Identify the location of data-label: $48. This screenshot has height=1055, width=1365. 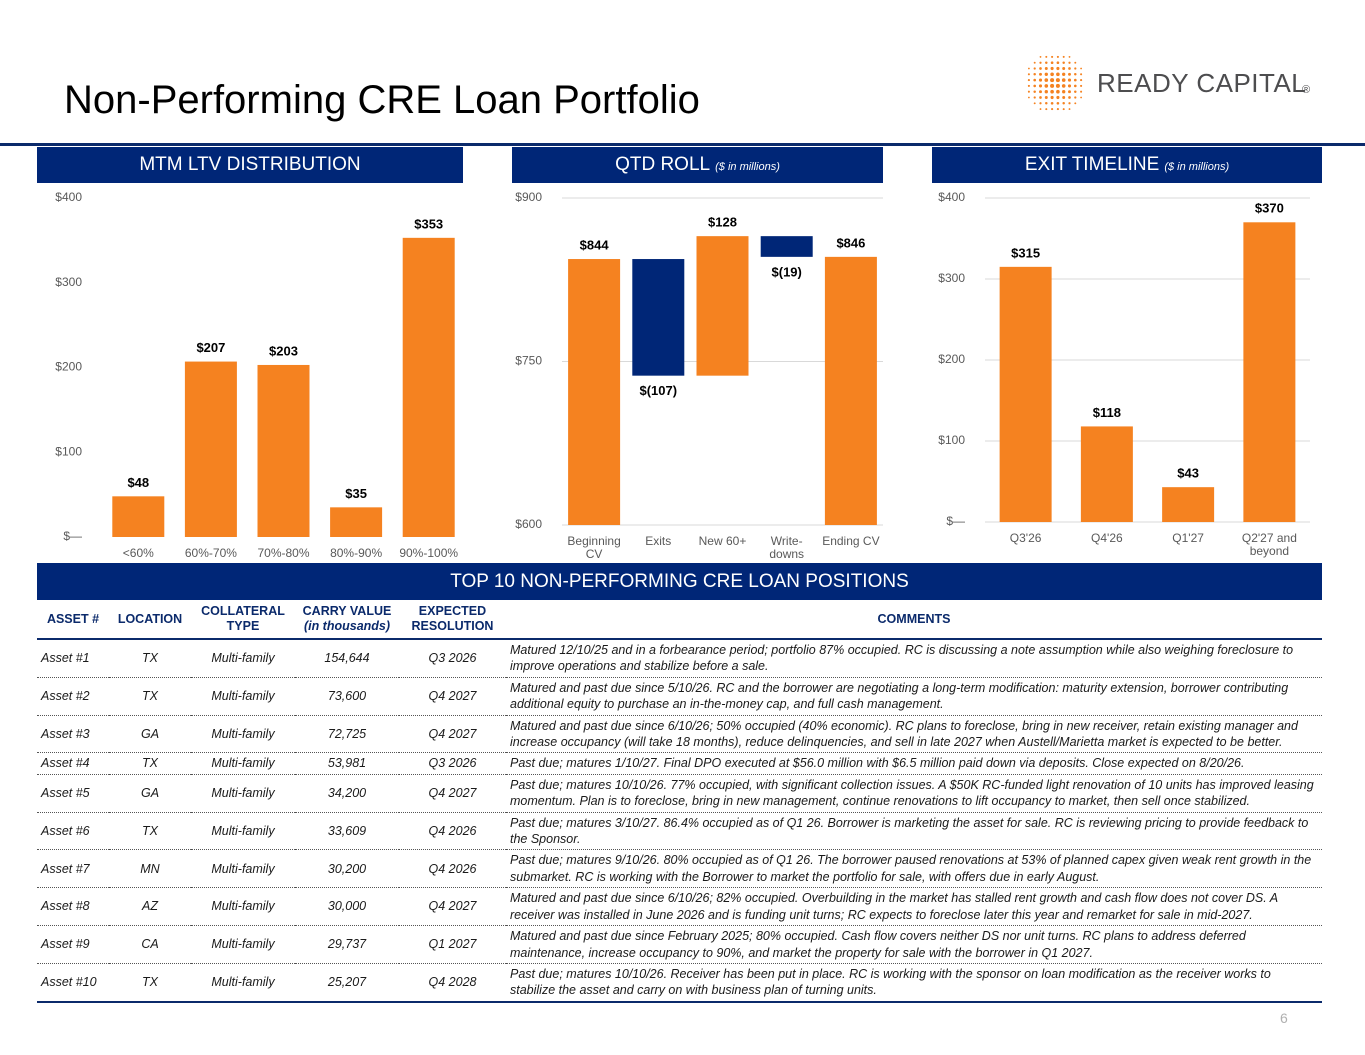
(138, 482).